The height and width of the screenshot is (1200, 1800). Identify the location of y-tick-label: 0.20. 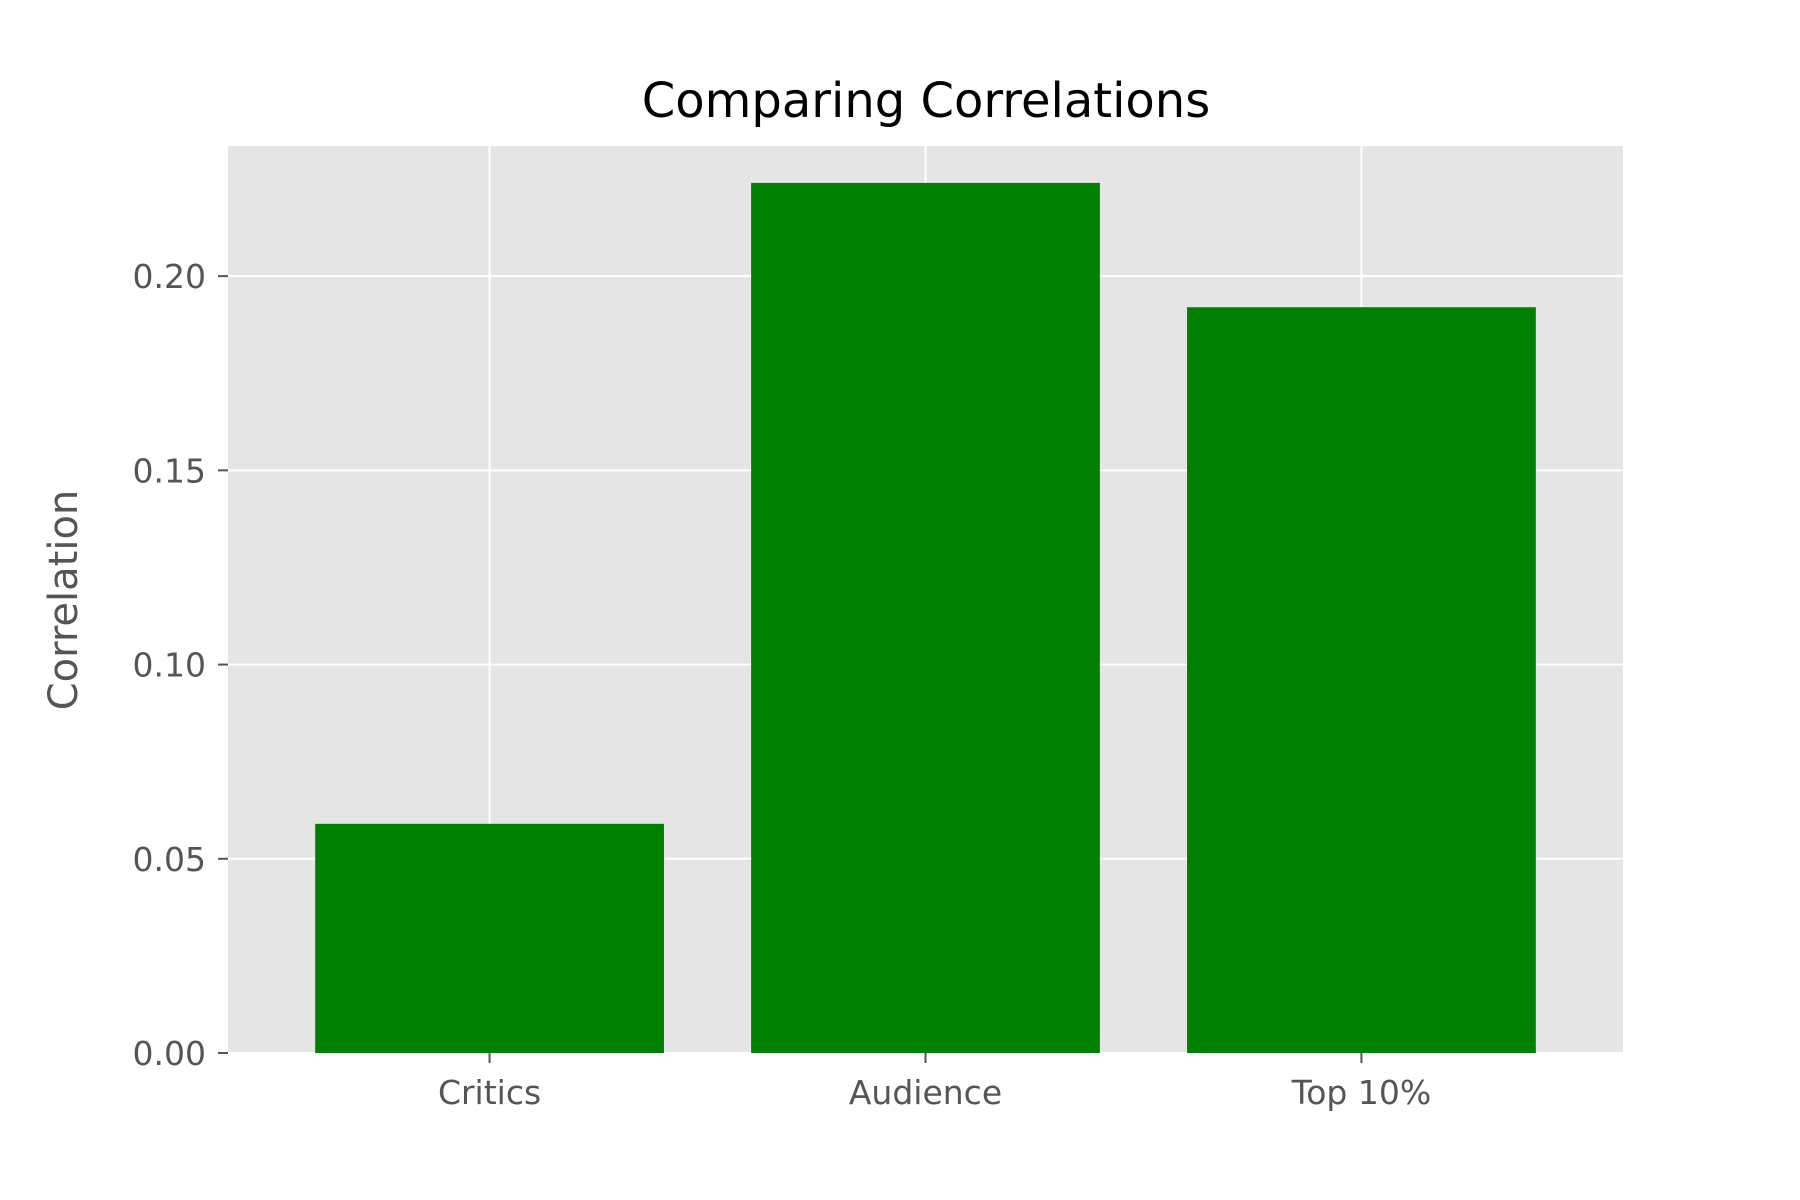
(169, 276).